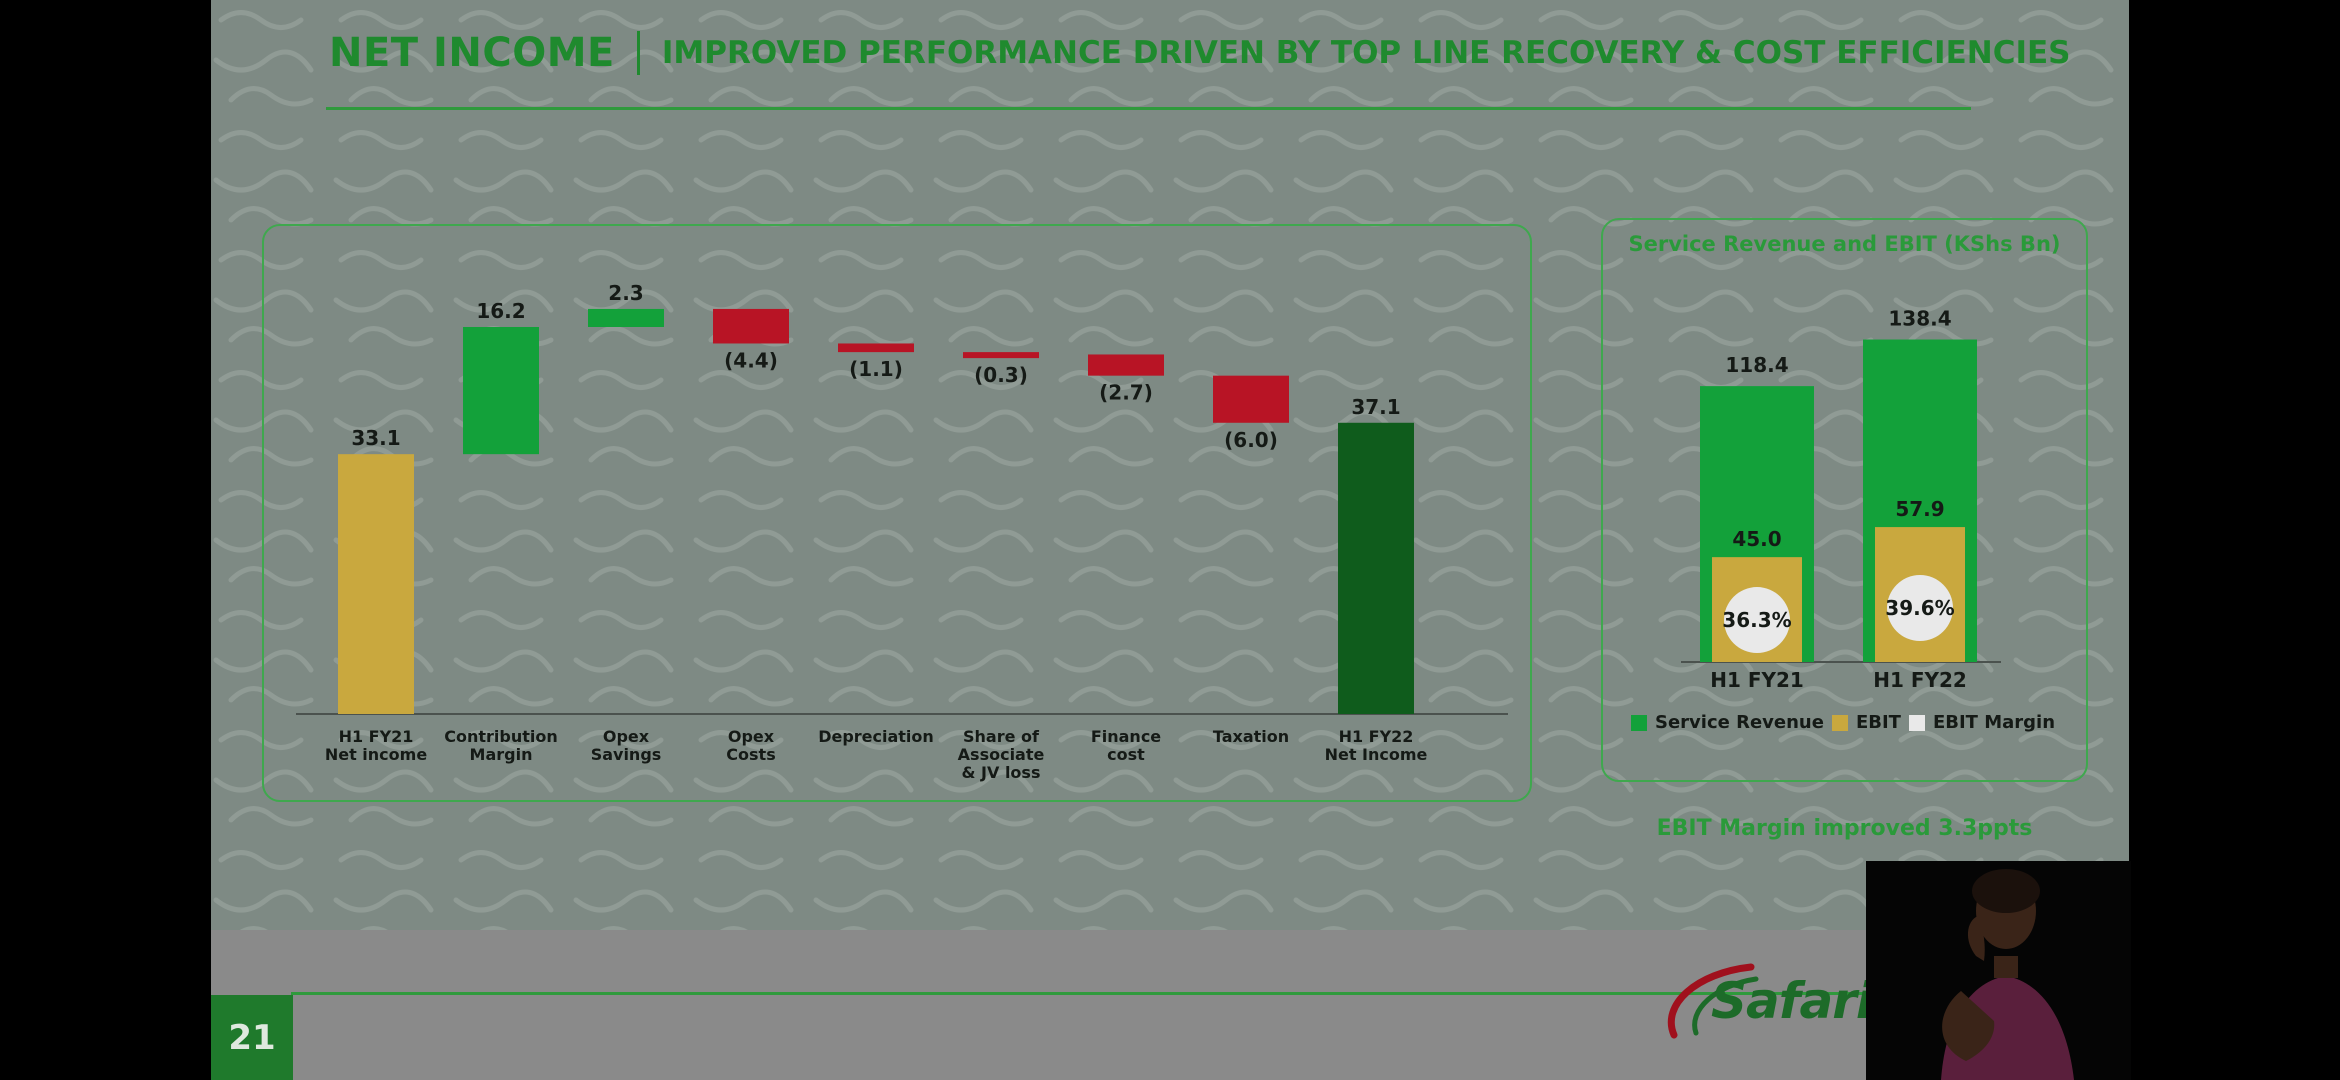 This screenshot has width=2340, height=1080. What do you see at coordinates (472, 53) in the screenshot?
I see `title-main: NET INCOME` at bounding box center [472, 53].